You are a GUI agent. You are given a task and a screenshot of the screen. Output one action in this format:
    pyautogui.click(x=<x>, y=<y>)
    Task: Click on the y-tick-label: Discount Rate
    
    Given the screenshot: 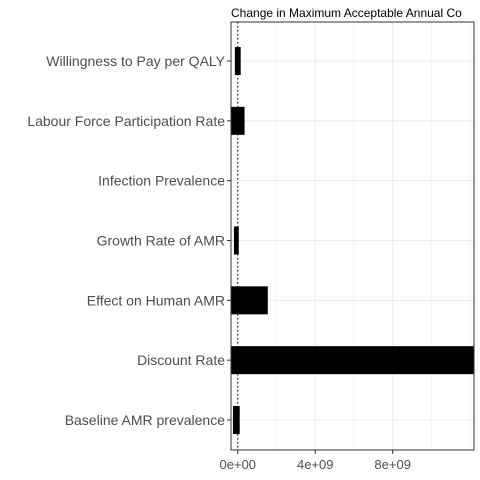 What is the action you would take?
    pyautogui.click(x=181, y=360)
    